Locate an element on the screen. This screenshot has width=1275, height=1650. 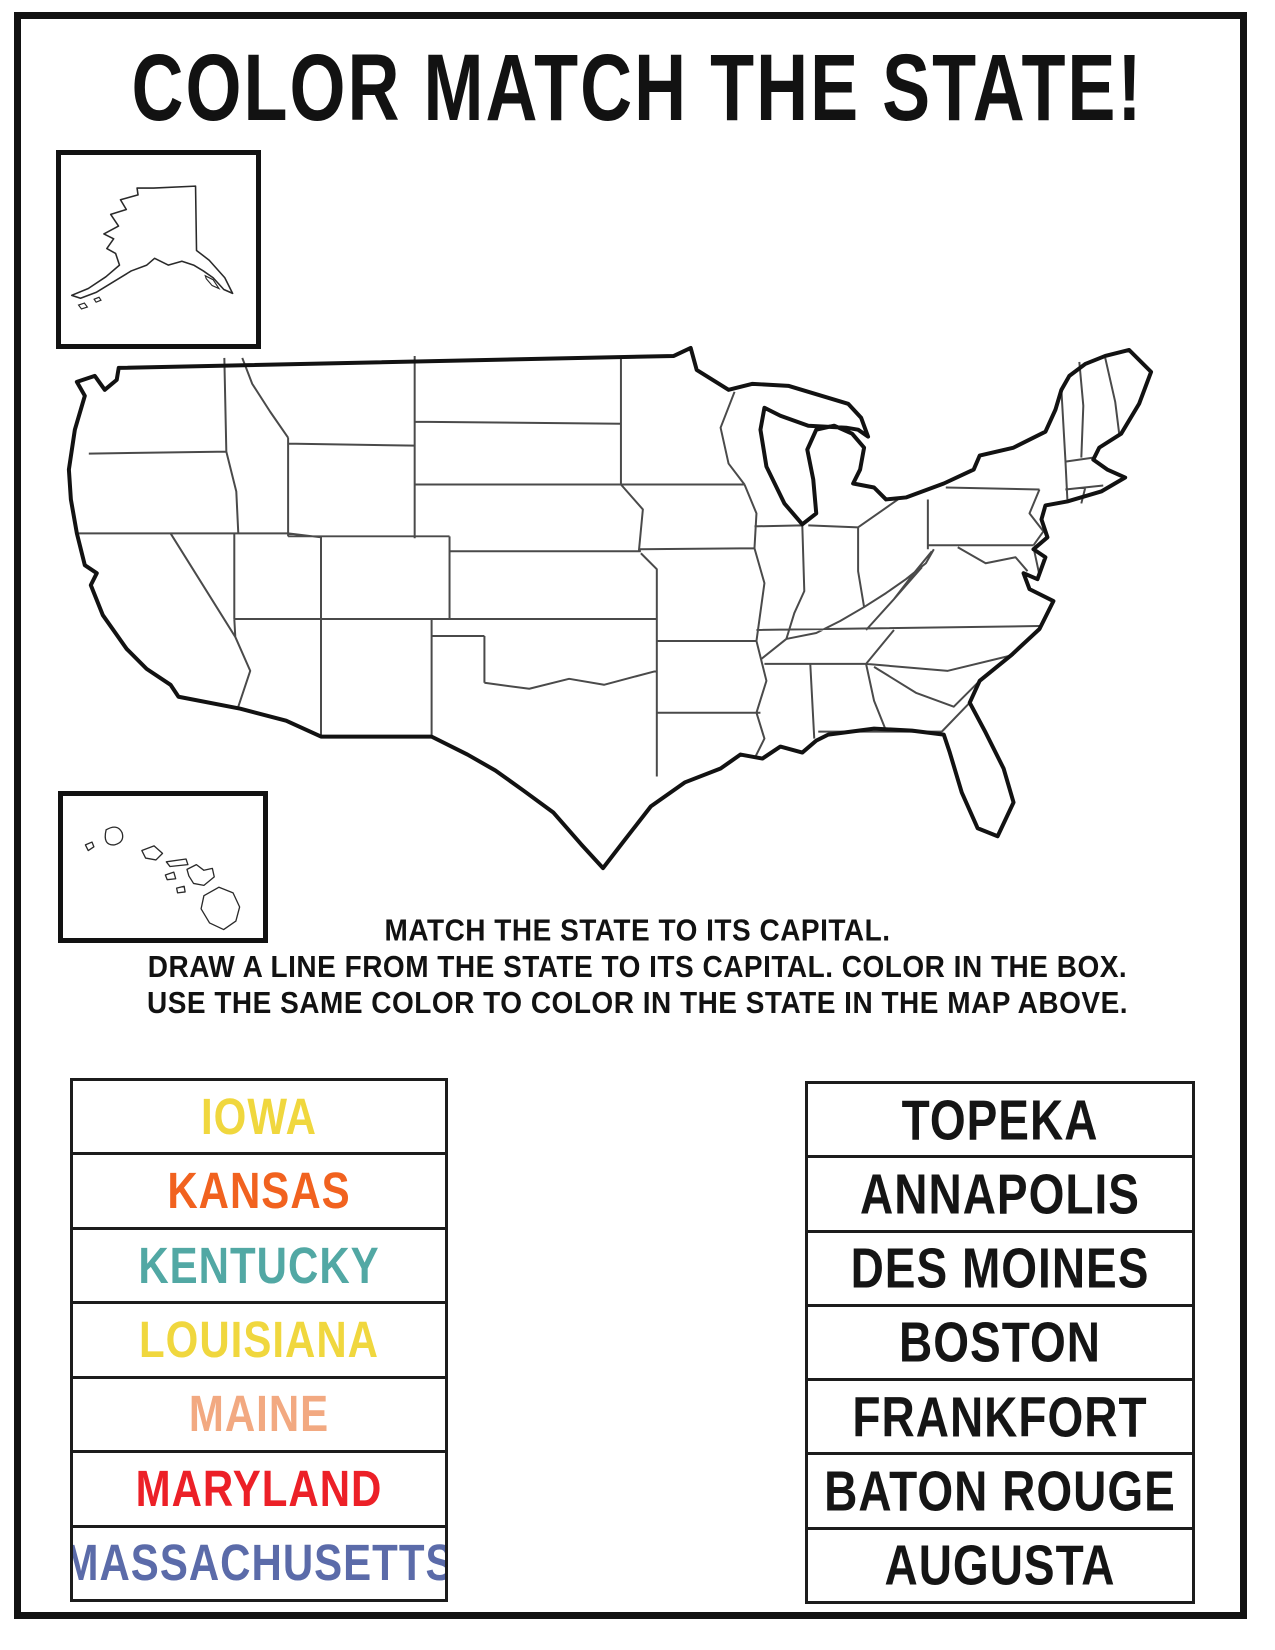
state-row-kentucky: KENTUCKY is located at coordinates (259, 1263).